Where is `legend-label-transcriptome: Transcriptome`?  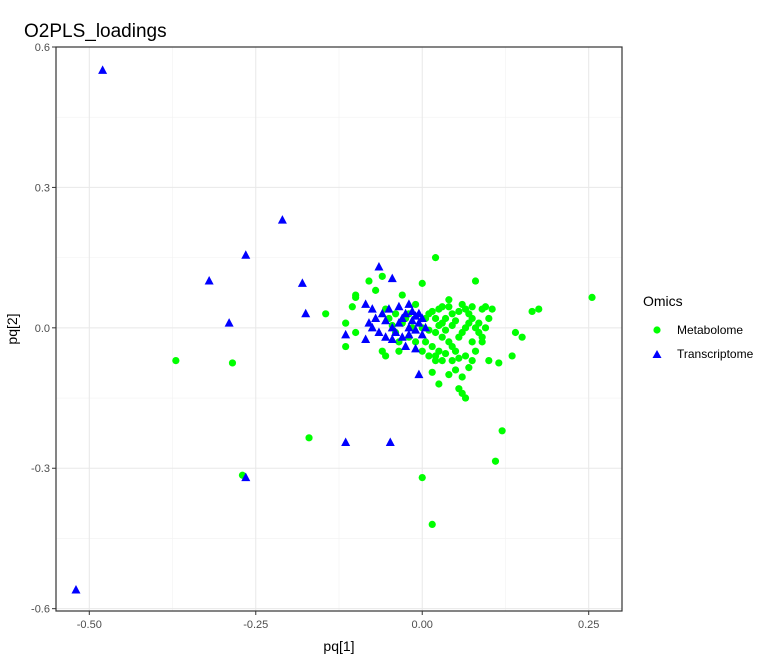 legend-label-transcriptome: Transcriptome is located at coordinates (715, 354).